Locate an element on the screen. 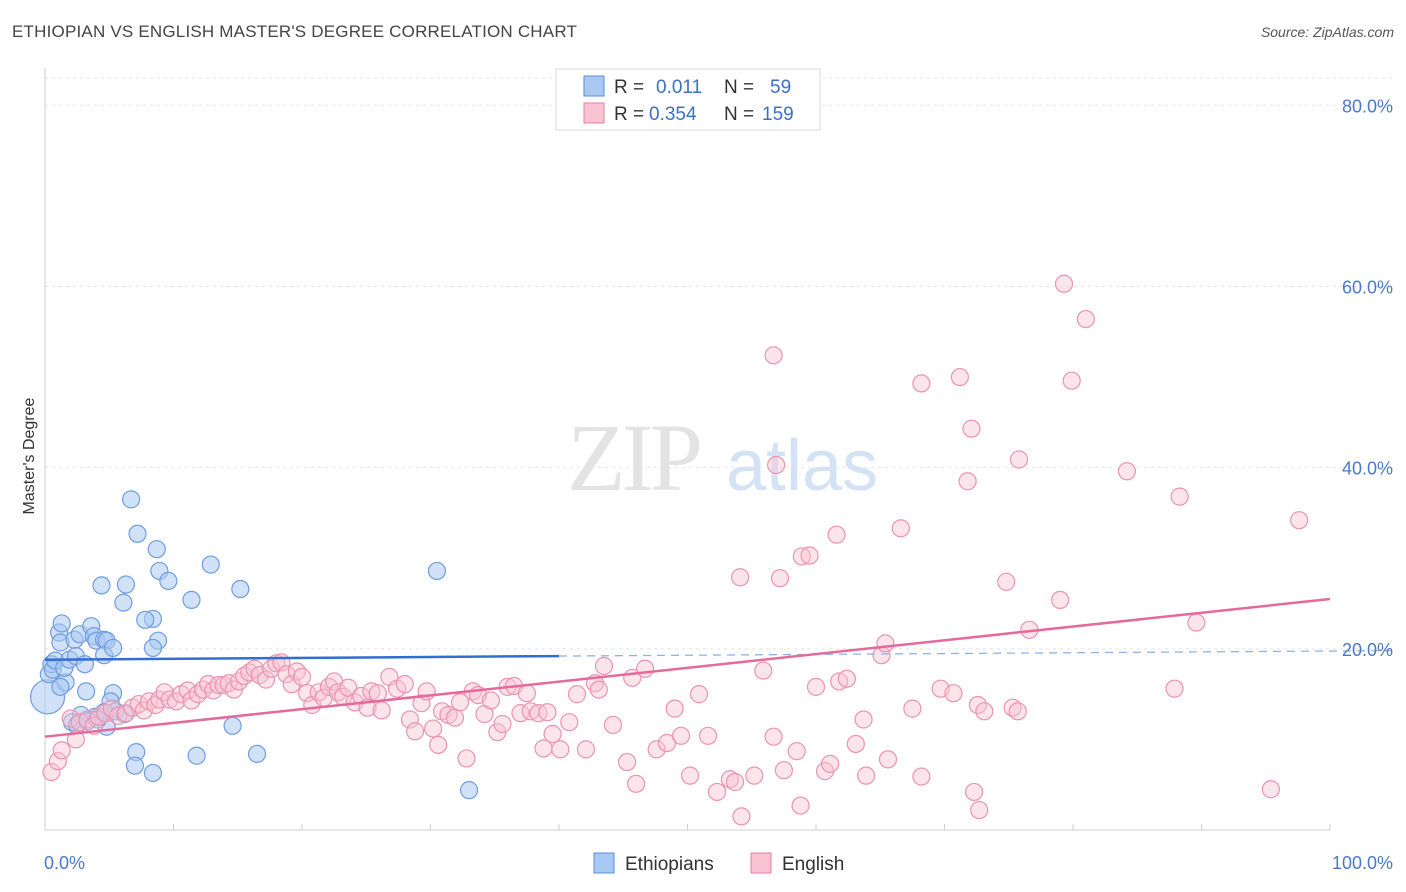 Image resolution: width=1406 pixels, height=892 pixels. chart-source: Source: ZipAtlas.com is located at coordinates (1327, 32).